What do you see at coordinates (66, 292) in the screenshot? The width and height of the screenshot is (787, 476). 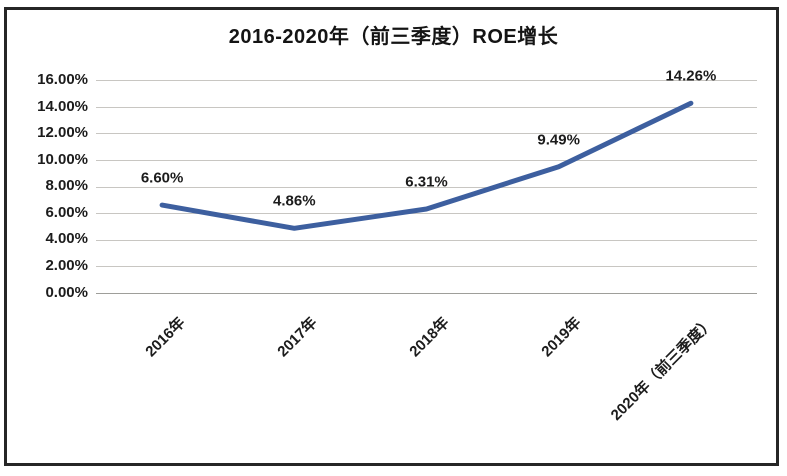 I see `y-axis-tick-label: 0.00%` at bounding box center [66, 292].